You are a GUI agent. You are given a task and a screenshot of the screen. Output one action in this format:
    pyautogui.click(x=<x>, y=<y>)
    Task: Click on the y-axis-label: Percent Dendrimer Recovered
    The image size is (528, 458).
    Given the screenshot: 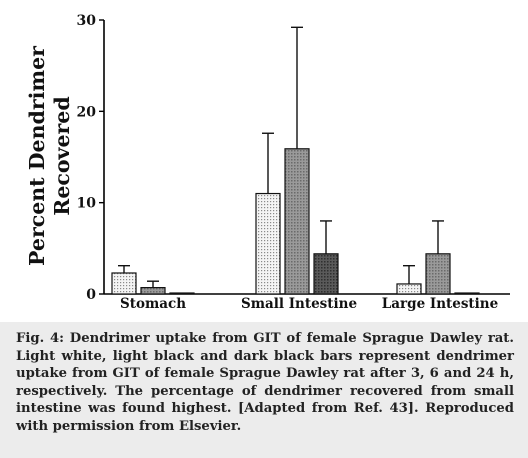 What is the action you would take?
    pyautogui.click(x=49, y=155)
    